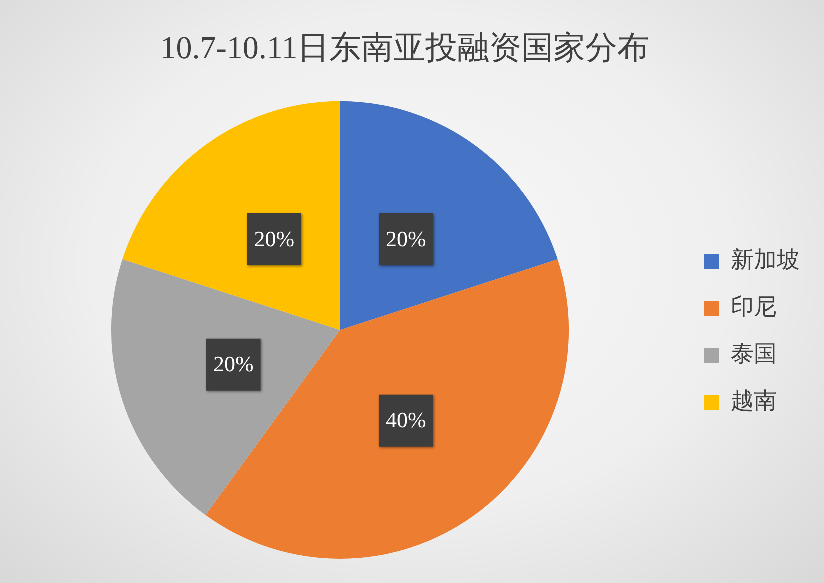 This screenshot has height=583, width=824. What do you see at coordinates (754, 354) in the screenshot?
I see `legend-label: 泰国` at bounding box center [754, 354].